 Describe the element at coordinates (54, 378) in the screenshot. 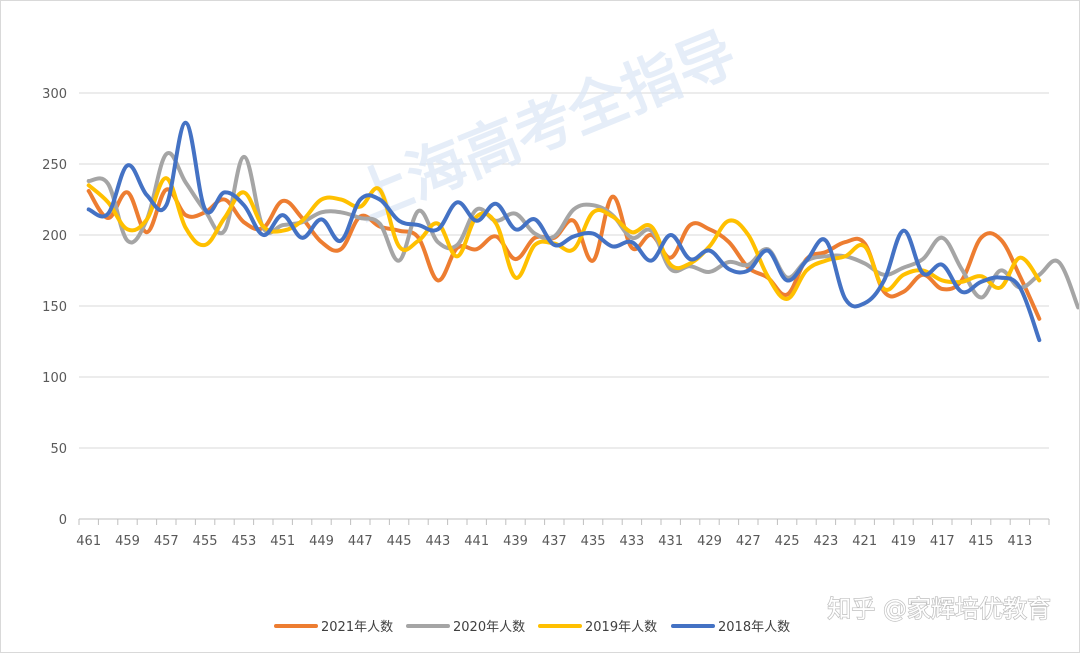

I see `y-tick-label: 100` at that location.